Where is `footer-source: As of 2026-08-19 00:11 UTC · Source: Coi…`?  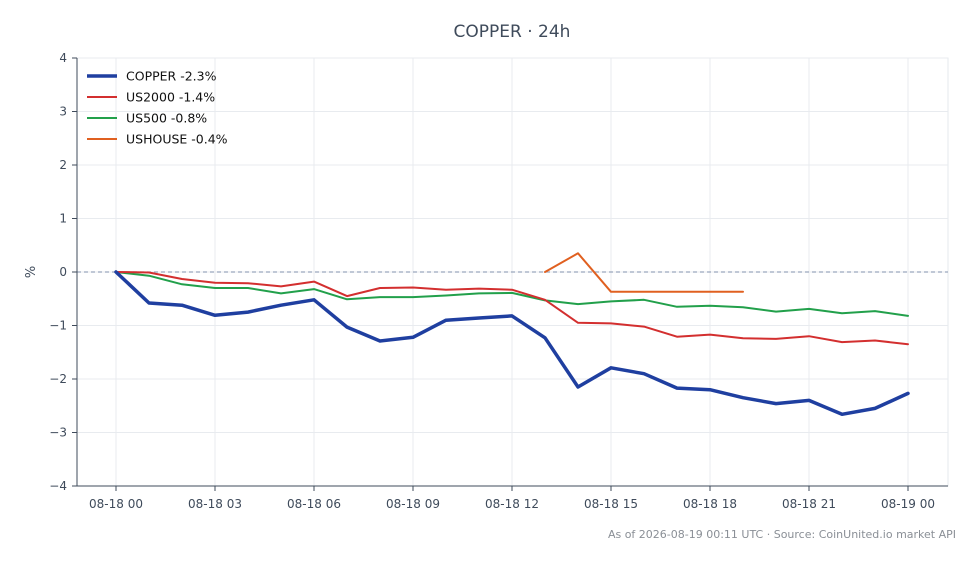
footer-source: As of 2026-08-19 00:11 UTC · Source: Coi… is located at coordinates (782, 534).